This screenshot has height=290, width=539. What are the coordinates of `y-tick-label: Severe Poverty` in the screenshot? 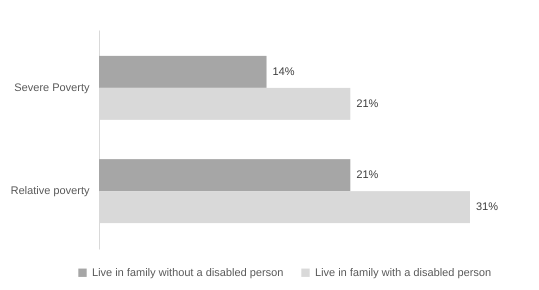 It's located at (52, 88).